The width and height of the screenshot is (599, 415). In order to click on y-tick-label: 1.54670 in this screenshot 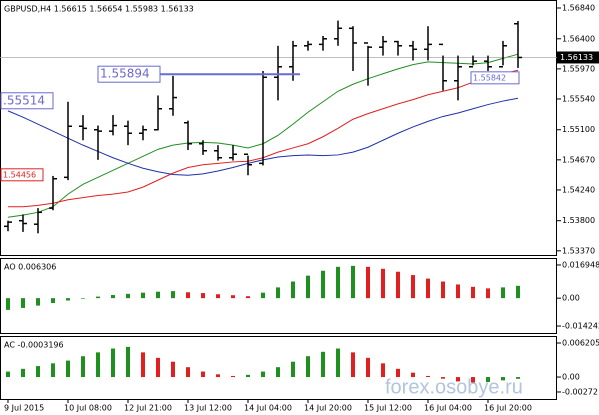, I will do `click(578, 159)`.